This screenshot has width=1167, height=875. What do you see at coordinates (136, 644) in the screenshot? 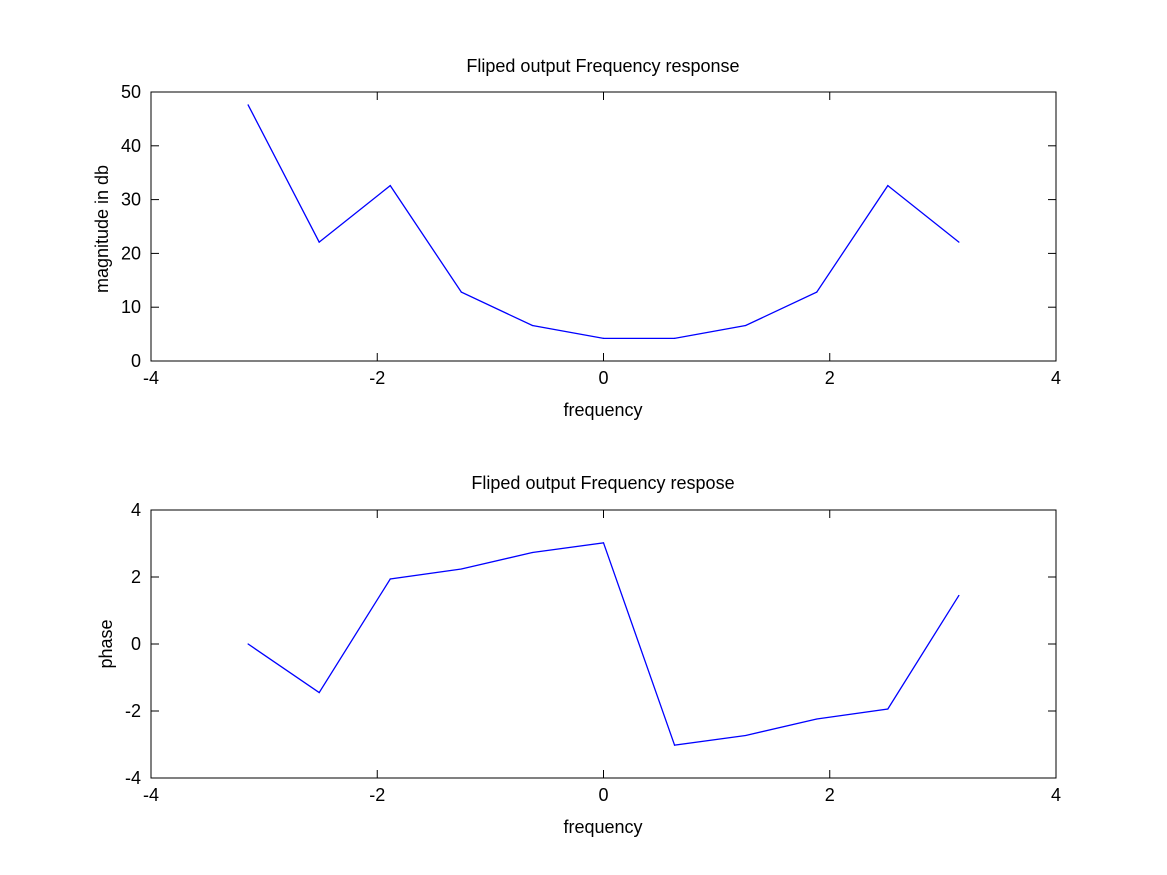
I see `phase-y-tick-label: 0` at bounding box center [136, 644].